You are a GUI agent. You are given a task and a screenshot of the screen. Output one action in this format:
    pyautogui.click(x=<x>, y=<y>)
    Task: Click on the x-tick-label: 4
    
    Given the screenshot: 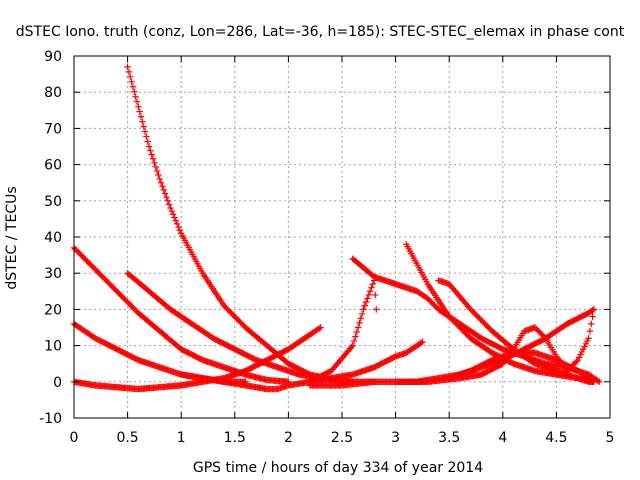 What is the action you would take?
    pyautogui.click(x=502, y=438)
    